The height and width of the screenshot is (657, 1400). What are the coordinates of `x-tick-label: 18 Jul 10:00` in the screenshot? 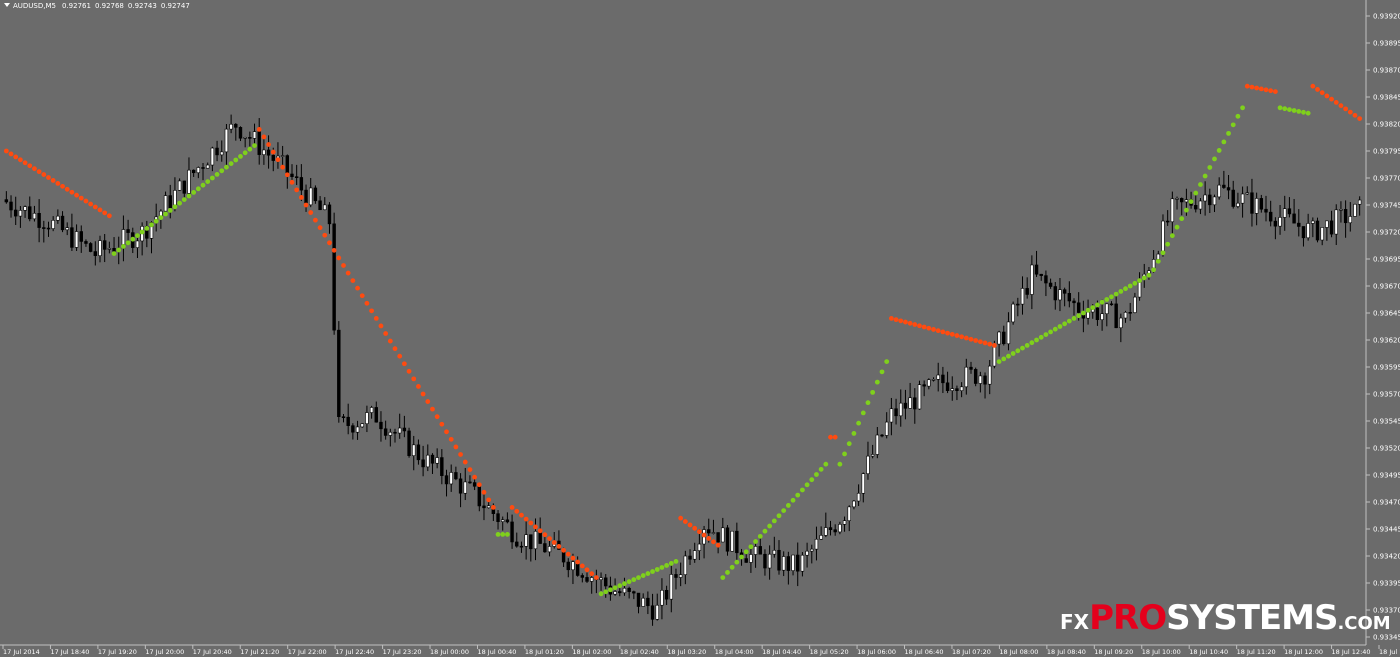 It's located at (1161, 652).